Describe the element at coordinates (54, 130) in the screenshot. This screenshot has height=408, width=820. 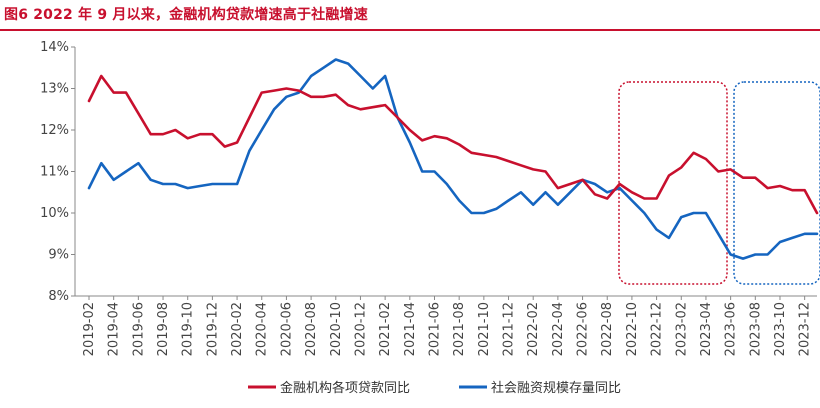
I see `y-tick-label: 12%` at that location.